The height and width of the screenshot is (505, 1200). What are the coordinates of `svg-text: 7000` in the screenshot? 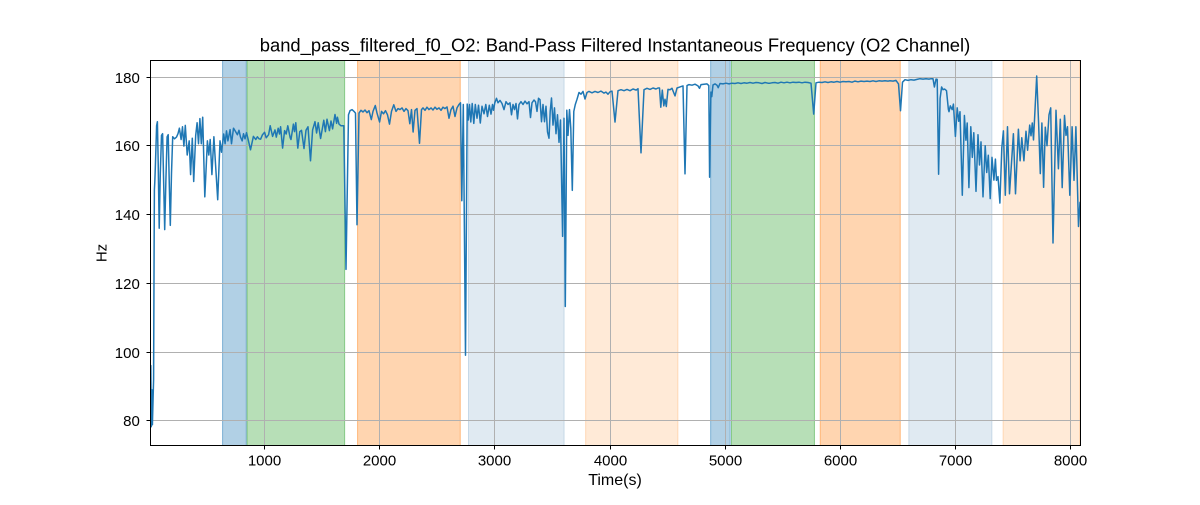 It's located at (955, 461).